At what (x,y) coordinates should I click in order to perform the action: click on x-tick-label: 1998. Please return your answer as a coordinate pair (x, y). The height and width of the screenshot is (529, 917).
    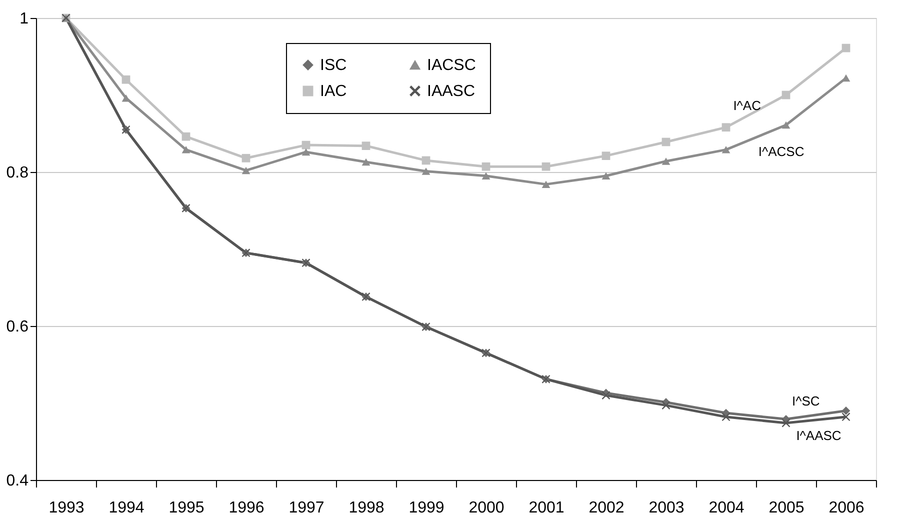
    Looking at the image, I should click on (366, 508).